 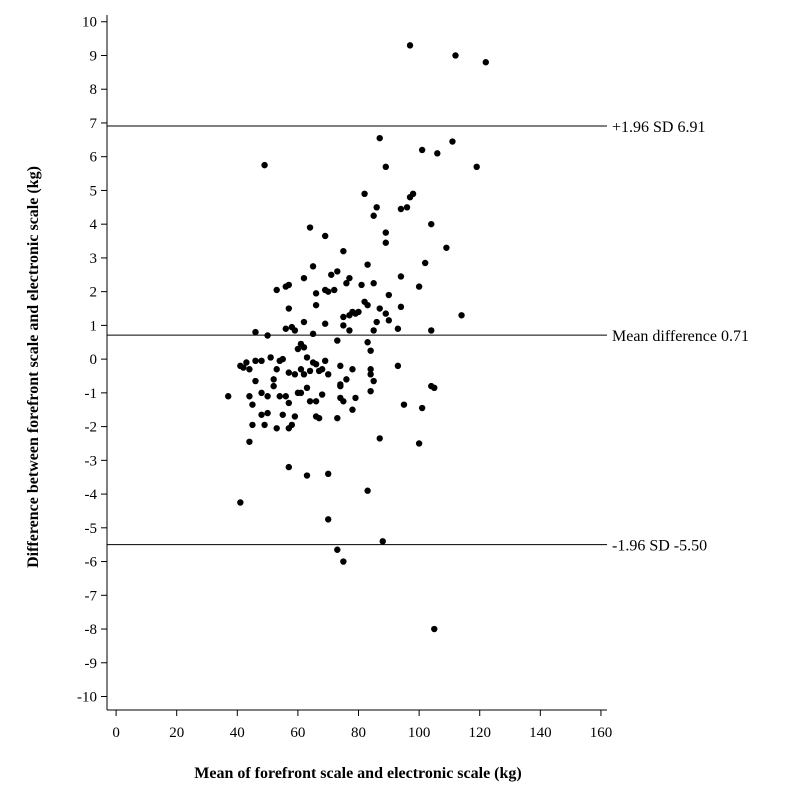 I want to click on x-tick-label: 80, so click(x=358, y=733).